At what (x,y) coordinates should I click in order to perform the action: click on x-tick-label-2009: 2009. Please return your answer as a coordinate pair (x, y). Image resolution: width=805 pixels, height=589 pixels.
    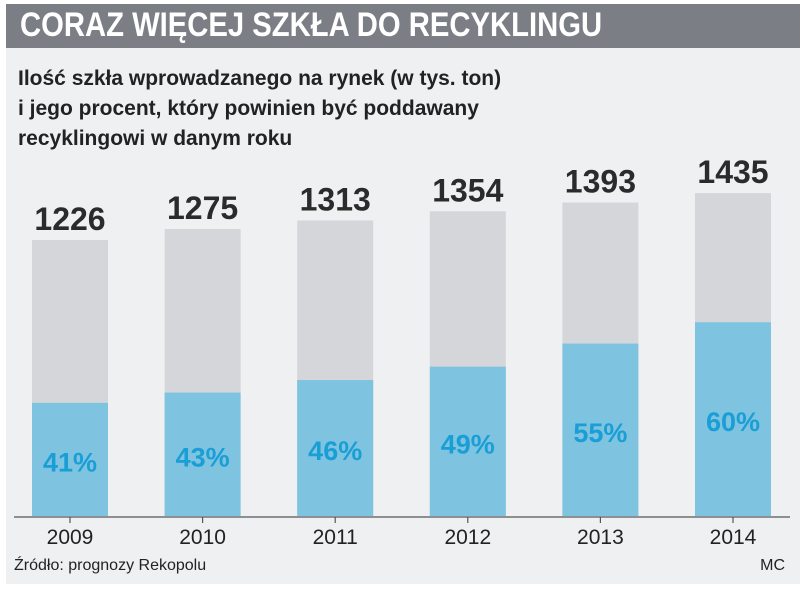
    Looking at the image, I should click on (70, 537).